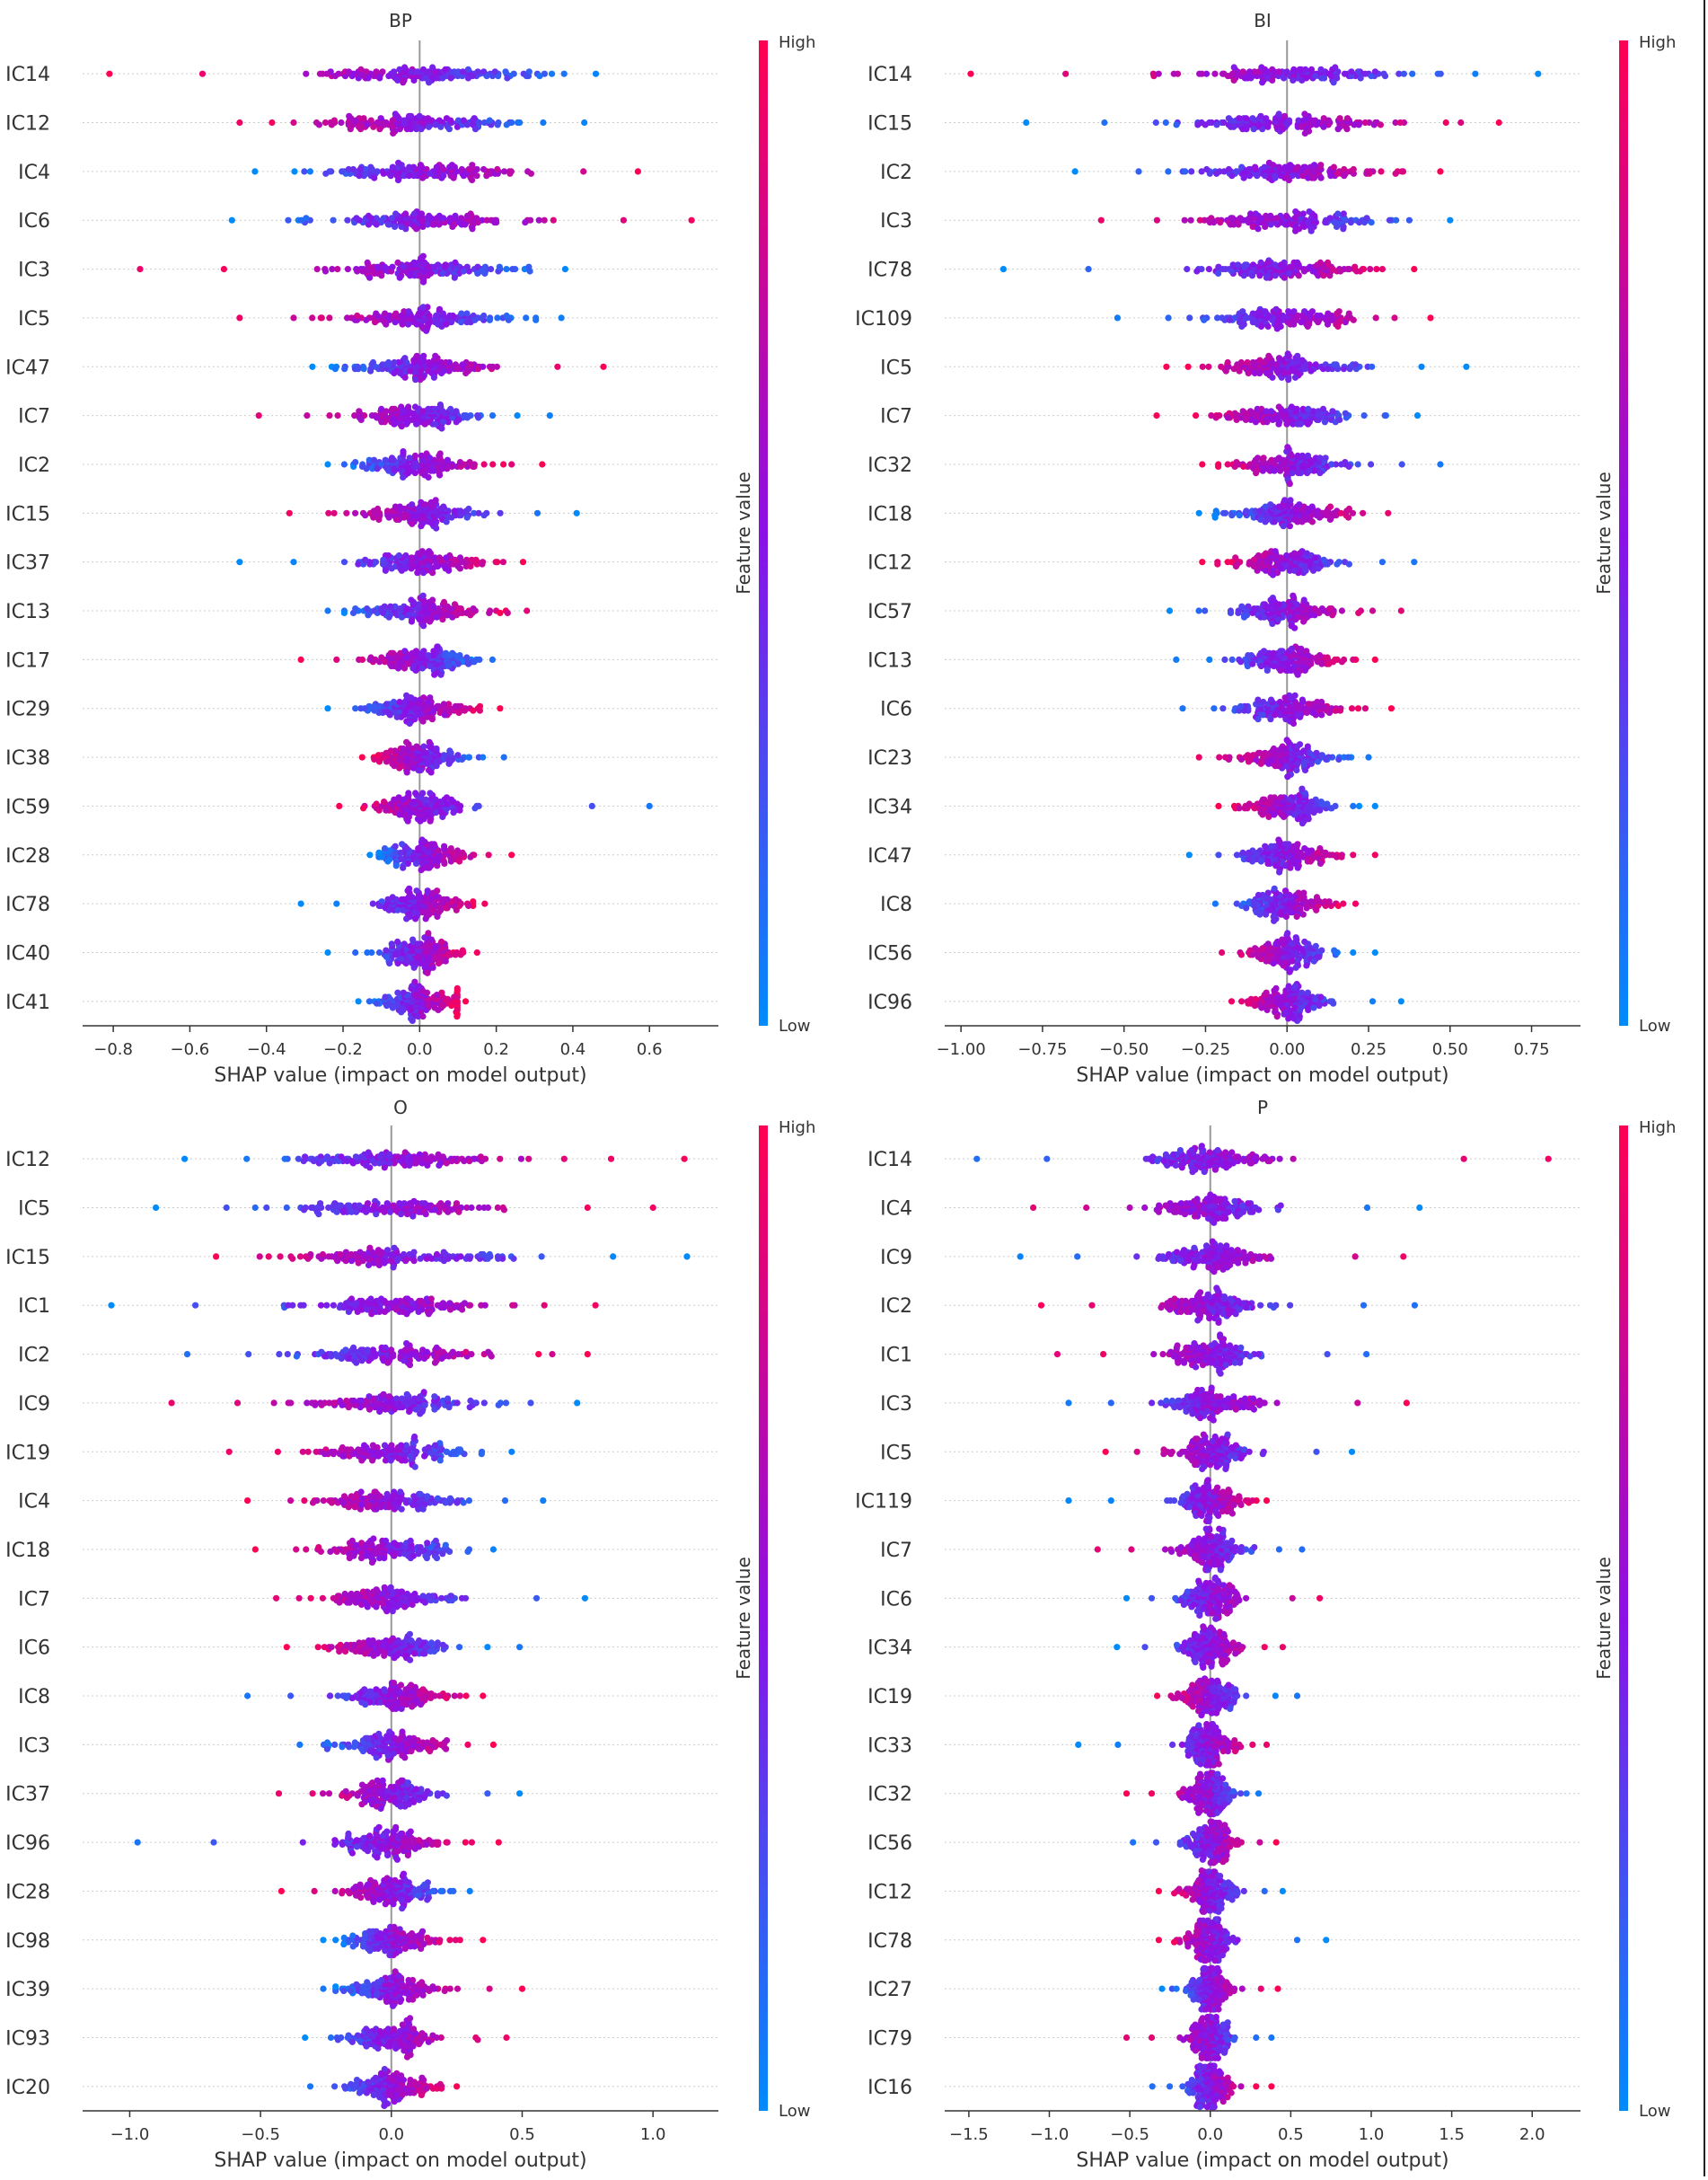  Describe the element at coordinates (896, 173) in the screenshot. I see `feature-label: IC2` at that location.